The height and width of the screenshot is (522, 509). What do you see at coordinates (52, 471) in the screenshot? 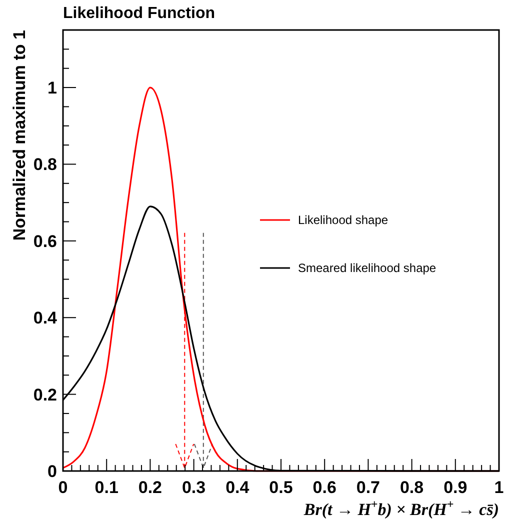
I see `y-tick-label: 0` at bounding box center [52, 471].